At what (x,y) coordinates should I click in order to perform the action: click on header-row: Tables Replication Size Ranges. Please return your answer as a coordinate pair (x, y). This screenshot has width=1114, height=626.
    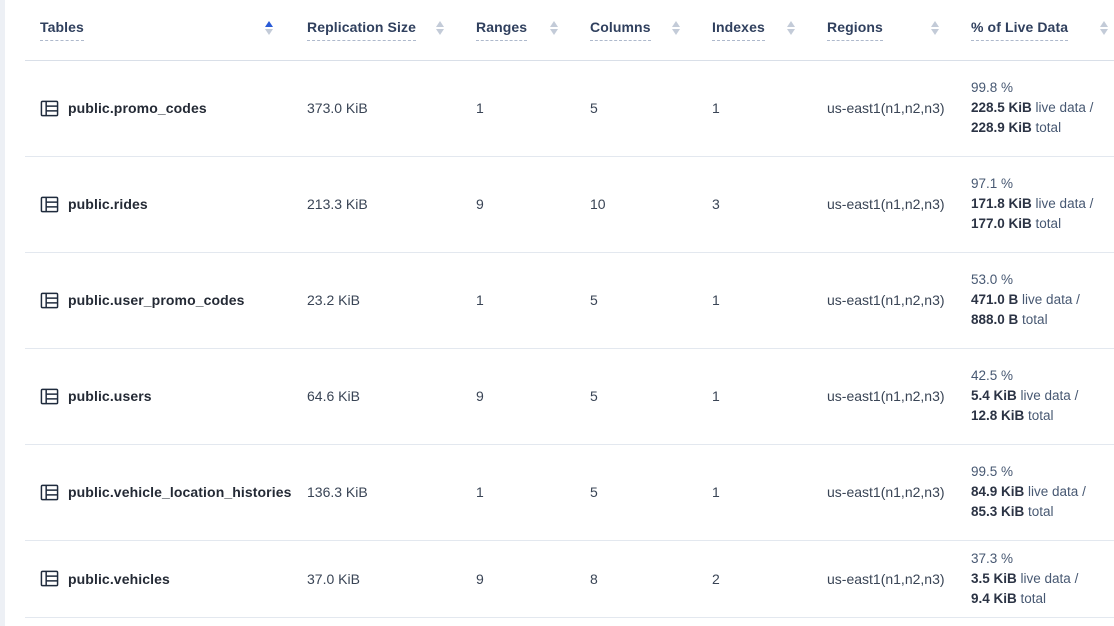
    Looking at the image, I should click on (569, 30).